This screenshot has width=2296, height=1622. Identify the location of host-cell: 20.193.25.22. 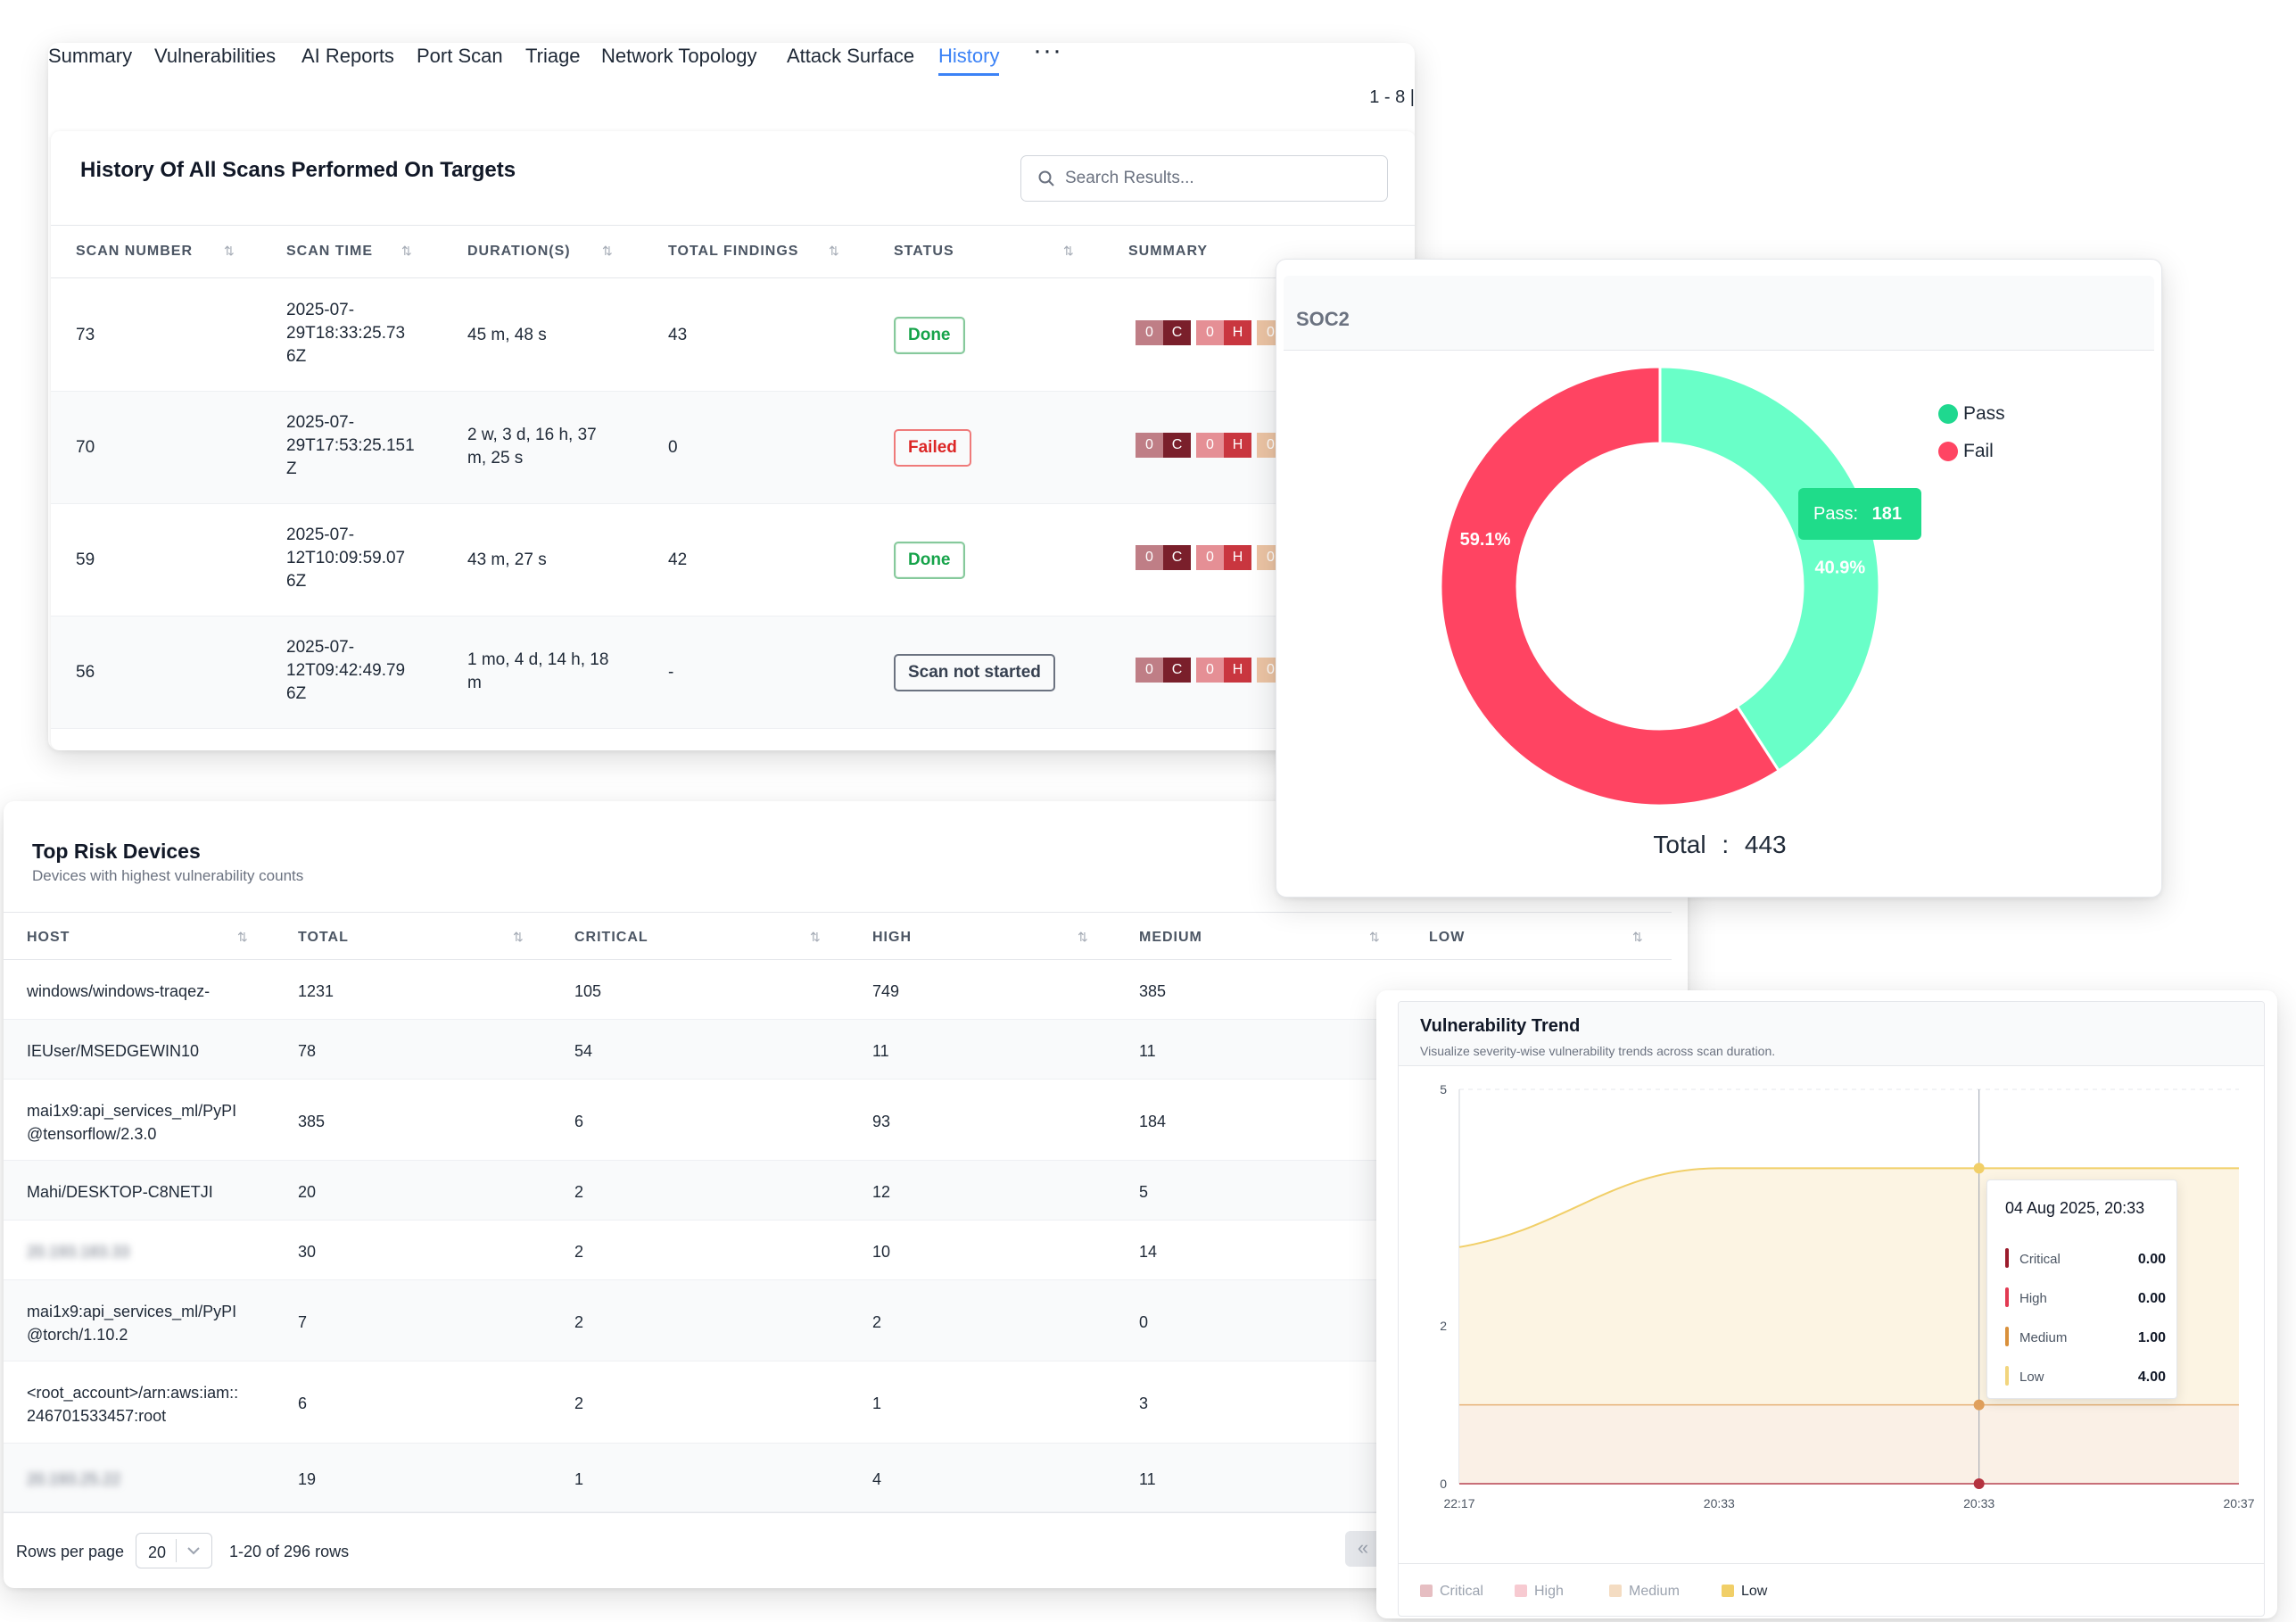
(74, 1478).